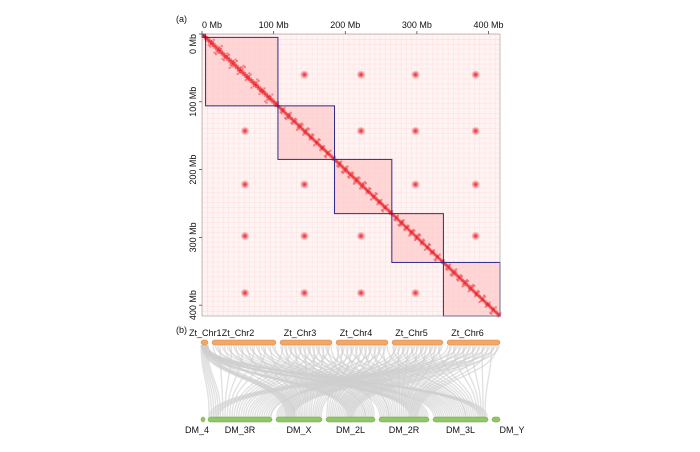 This screenshot has width=700, height=452. What do you see at coordinates (345, 25) in the screenshot?
I see `top-tick-label: 200 Mb` at bounding box center [345, 25].